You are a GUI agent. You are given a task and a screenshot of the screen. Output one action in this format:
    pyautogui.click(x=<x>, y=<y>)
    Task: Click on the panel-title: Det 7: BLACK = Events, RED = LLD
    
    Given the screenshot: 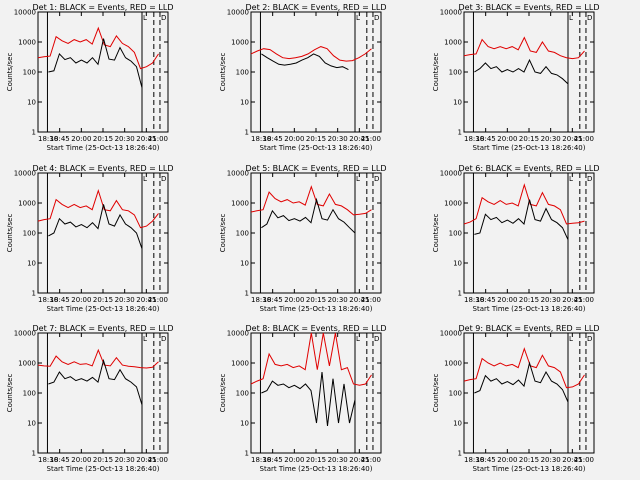 What is the action you would take?
    pyautogui.click(x=103, y=328)
    